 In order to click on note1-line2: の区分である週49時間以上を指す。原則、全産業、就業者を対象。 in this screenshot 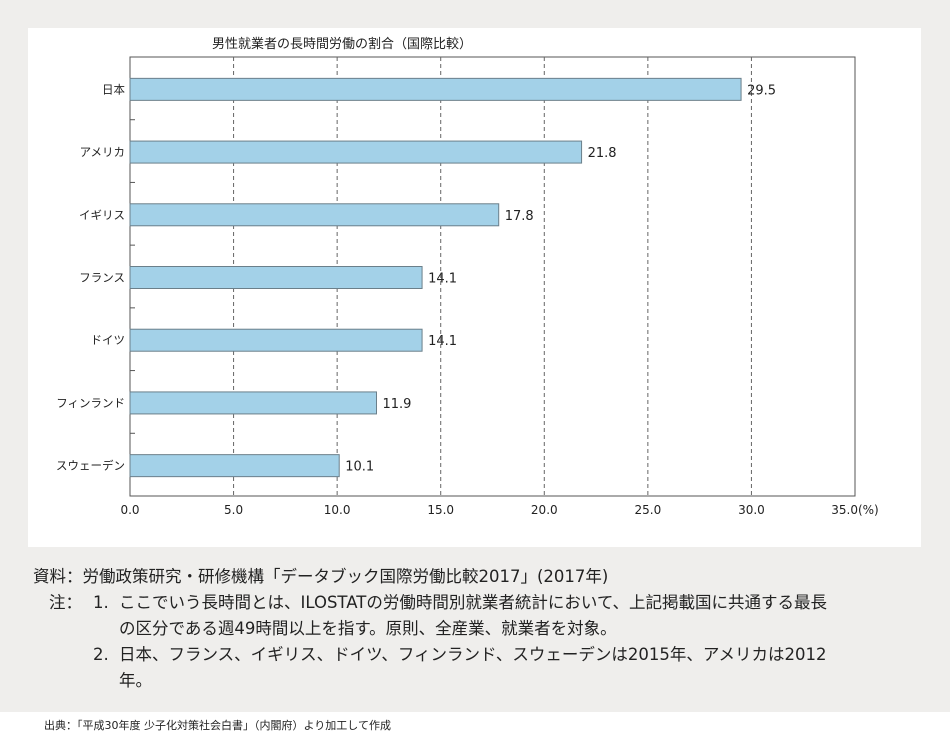, I will do `click(368, 628)`.